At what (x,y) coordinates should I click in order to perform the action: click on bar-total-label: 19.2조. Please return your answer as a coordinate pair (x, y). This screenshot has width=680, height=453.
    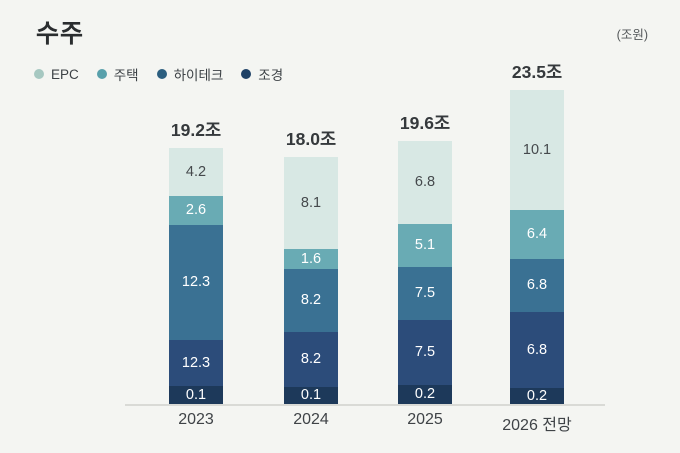
    Looking at the image, I should click on (196, 130).